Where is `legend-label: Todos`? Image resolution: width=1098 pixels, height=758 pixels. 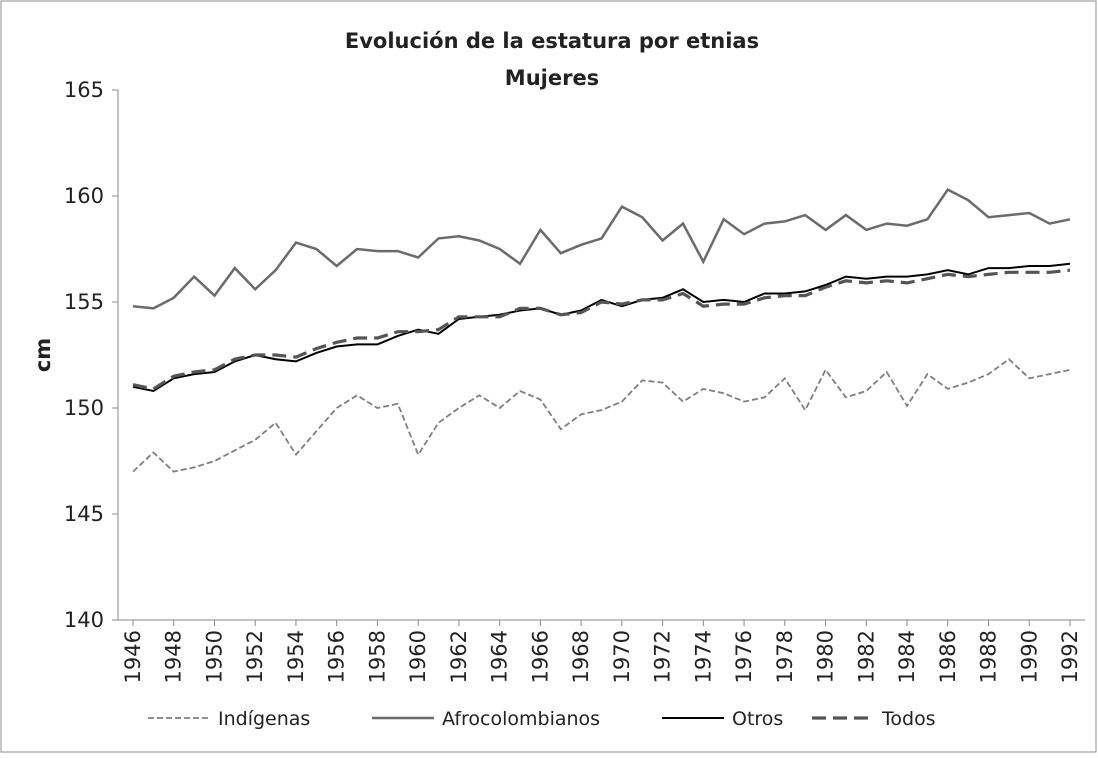 legend-label: Todos is located at coordinates (908, 719).